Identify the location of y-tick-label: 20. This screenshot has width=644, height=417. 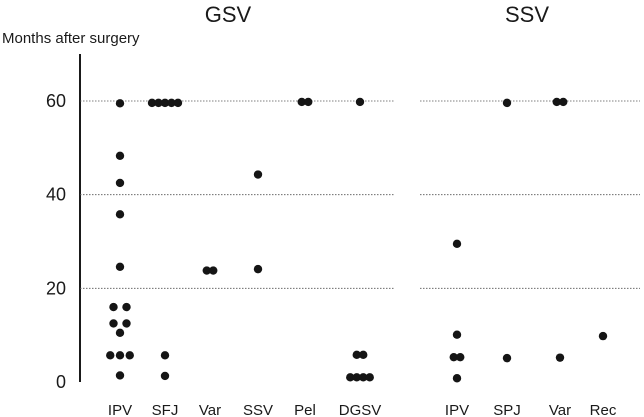
(56, 288).